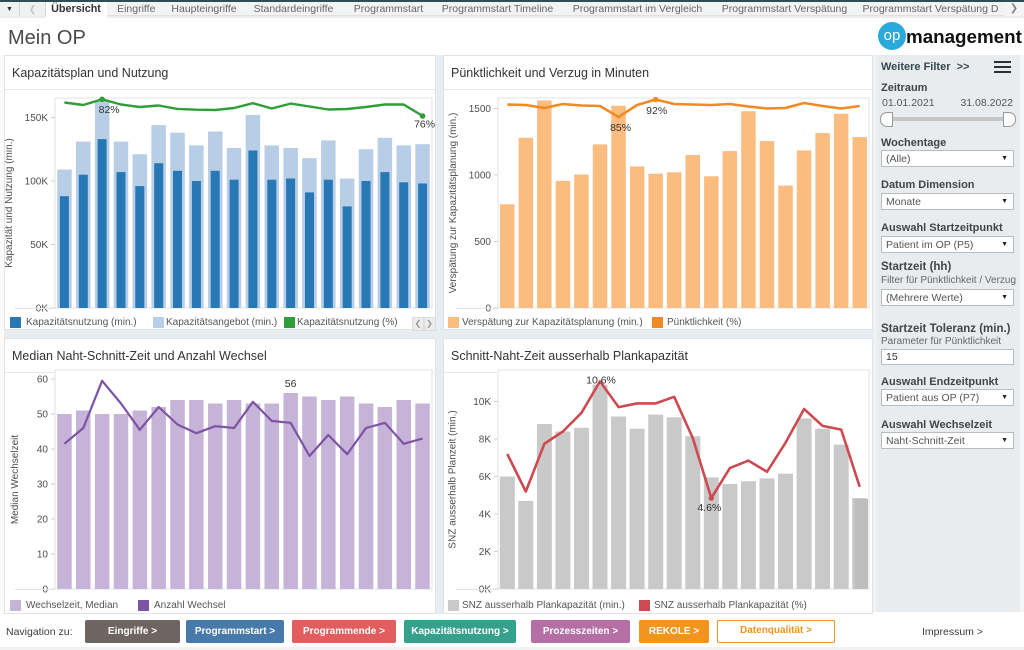 Image resolution: width=1024 pixels, height=650 pixels. What do you see at coordinates (485, 515) in the screenshot?
I see `svg-text: 4K` at bounding box center [485, 515].